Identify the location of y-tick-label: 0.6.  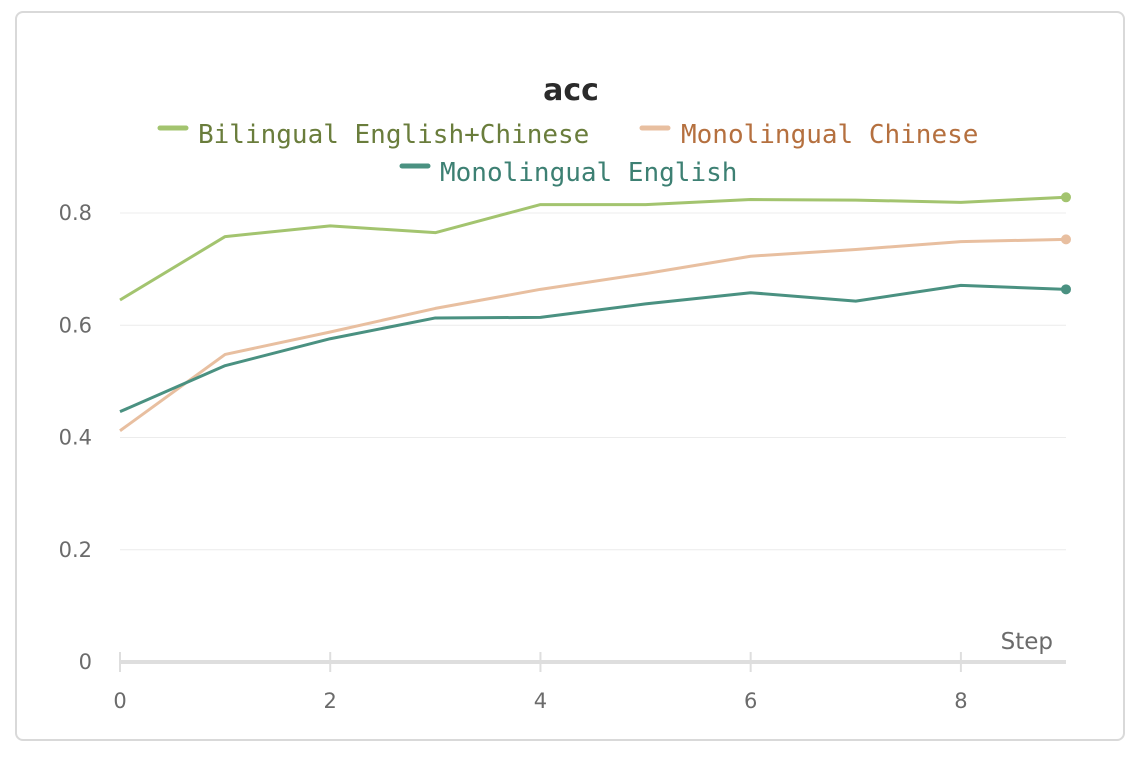
(75, 325).